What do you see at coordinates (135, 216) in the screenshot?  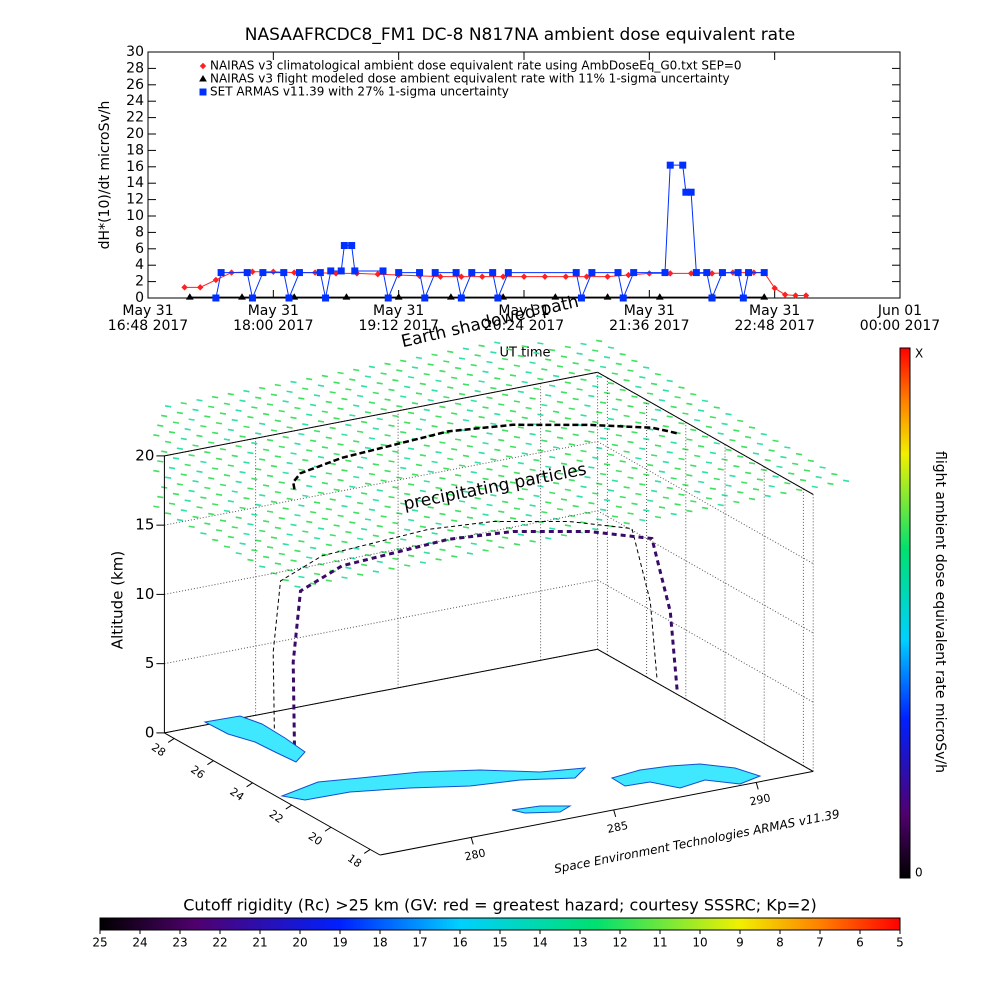 I see `y-tick-label: 10` at bounding box center [135, 216].